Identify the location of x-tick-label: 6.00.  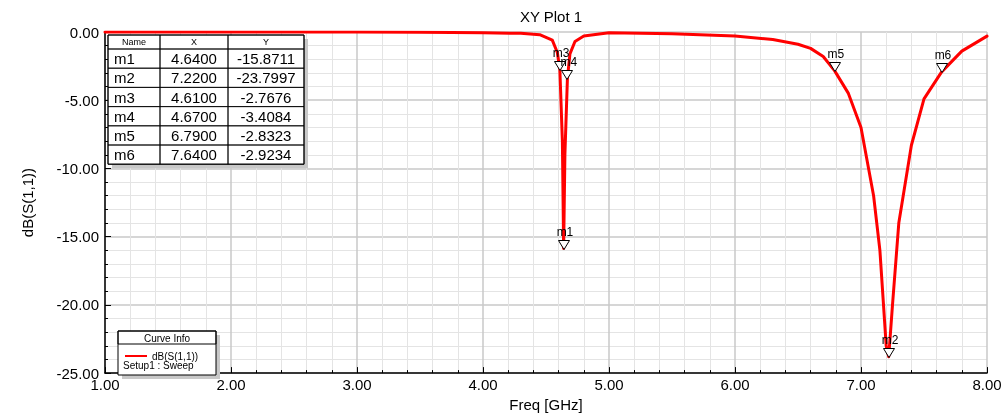
(735, 385).